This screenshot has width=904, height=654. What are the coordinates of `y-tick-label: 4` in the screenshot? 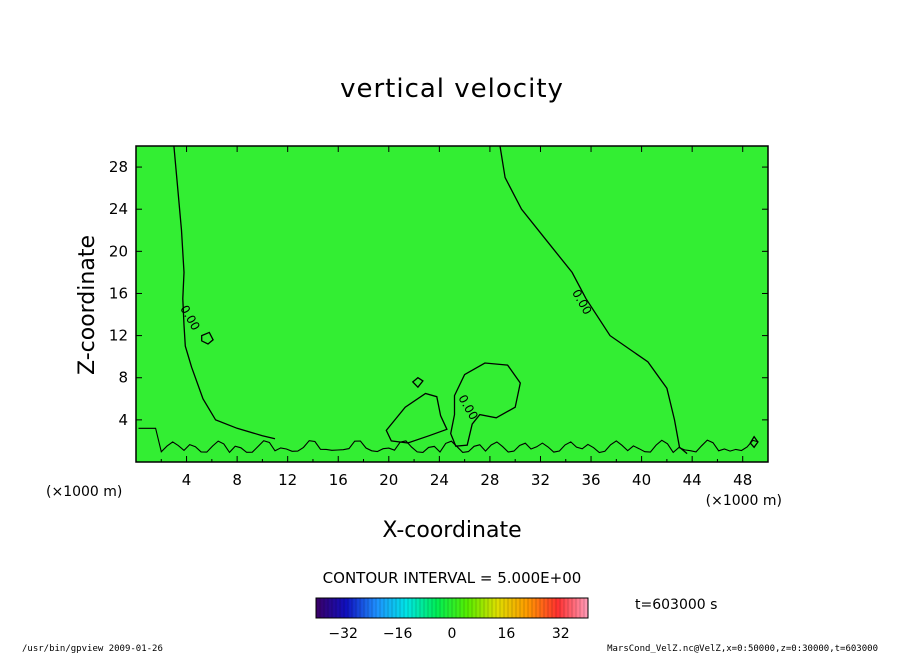 It's located at (123, 420).